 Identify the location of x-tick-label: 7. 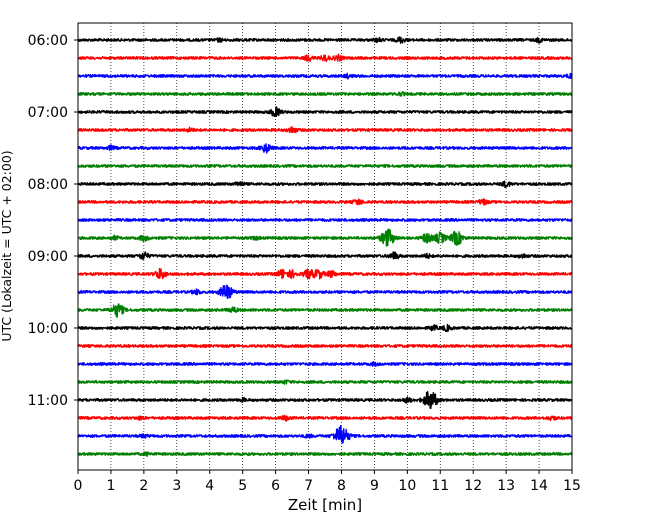
(308, 486).